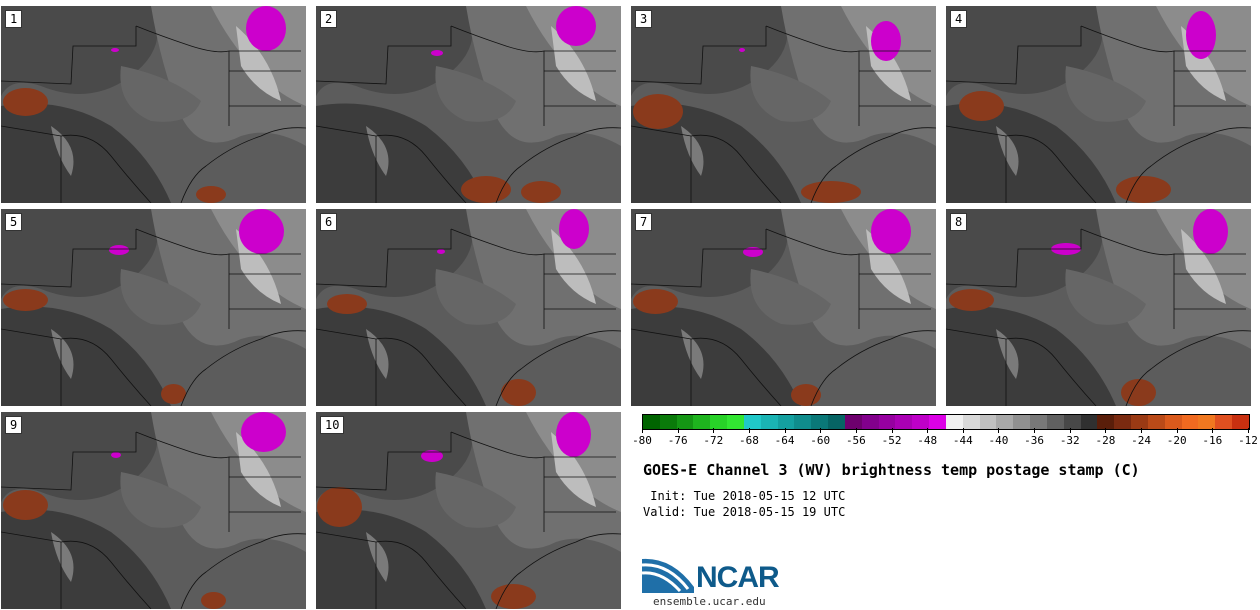 Image resolution: width=1260 pixels, height=610 pixels. I want to click on site-url: ensemble.ucar.edu, so click(709, 601).